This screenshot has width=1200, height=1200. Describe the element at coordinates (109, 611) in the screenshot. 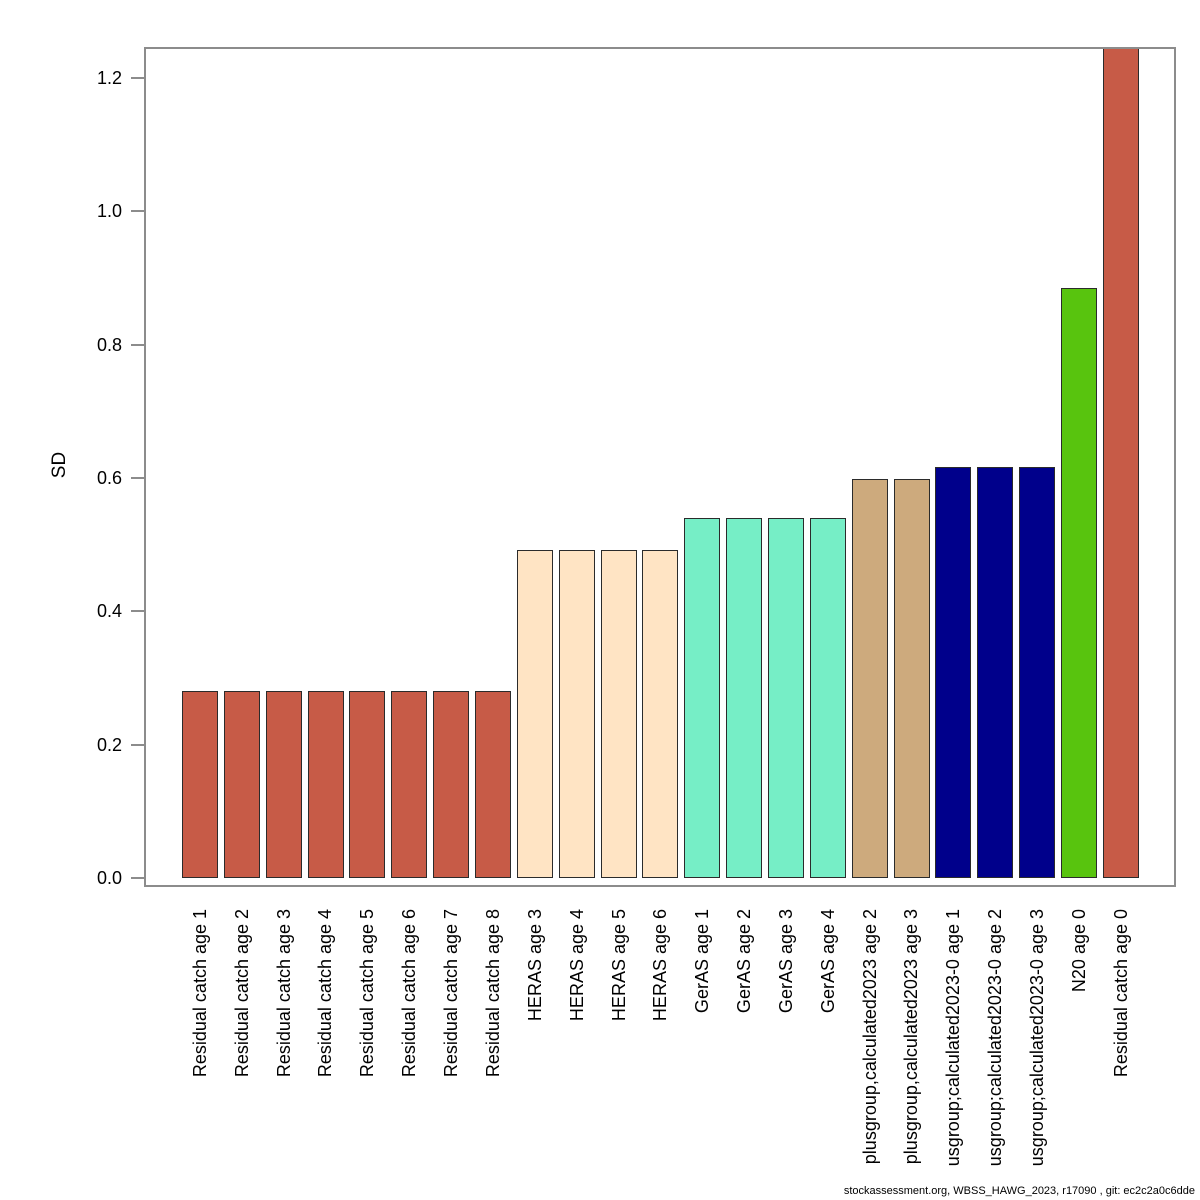

I see `y-tick-label: 0.4` at that location.